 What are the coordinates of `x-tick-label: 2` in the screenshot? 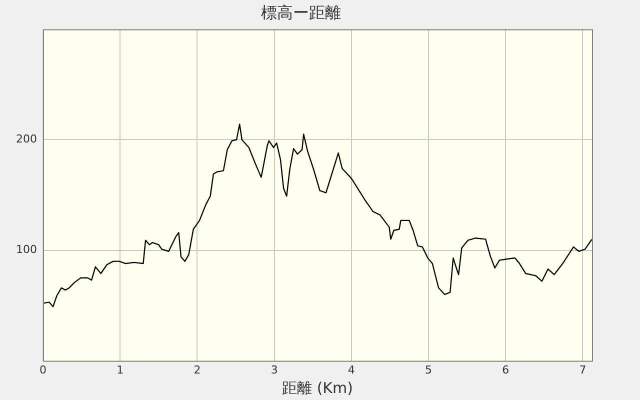 It's located at (197, 369).